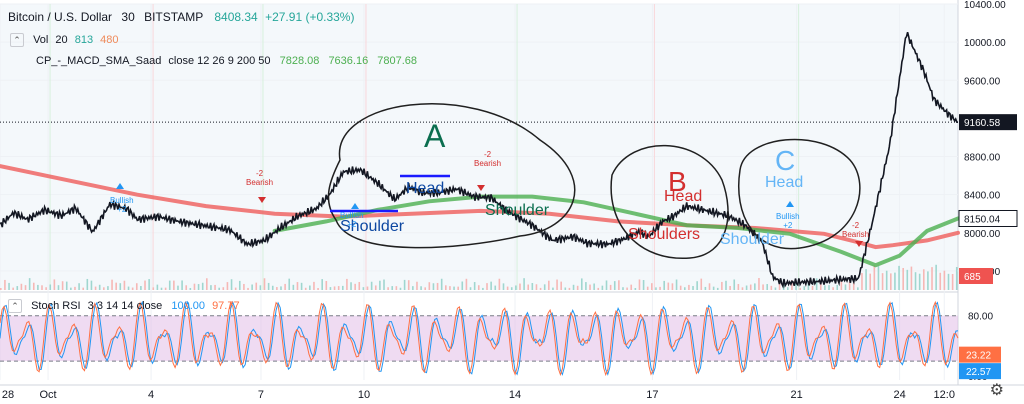  What do you see at coordinates (109, 39) in the screenshot?
I see `volume-value-2: 480` at bounding box center [109, 39].